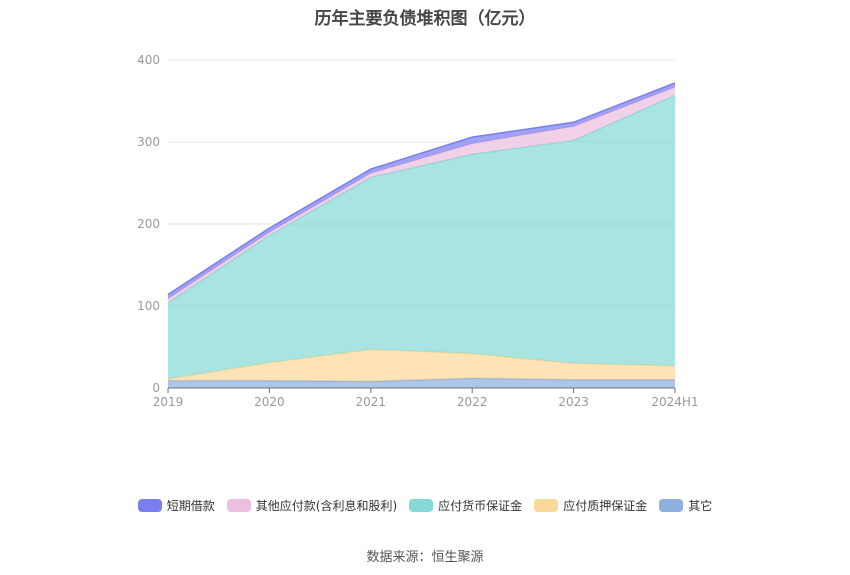  Describe the element at coordinates (573, 402) in the screenshot. I see `x-tick-label: 2023` at that location.